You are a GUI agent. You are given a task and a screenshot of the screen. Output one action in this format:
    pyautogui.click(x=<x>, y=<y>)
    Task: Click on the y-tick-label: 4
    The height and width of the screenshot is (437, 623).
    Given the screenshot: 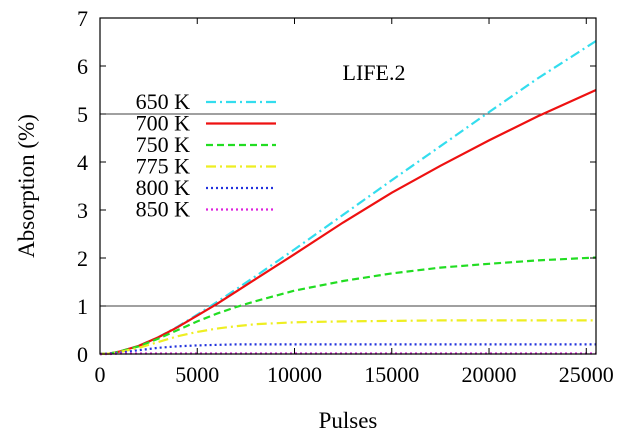 What is the action you would take?
    pyautogui.click(x=82, y=162)
    